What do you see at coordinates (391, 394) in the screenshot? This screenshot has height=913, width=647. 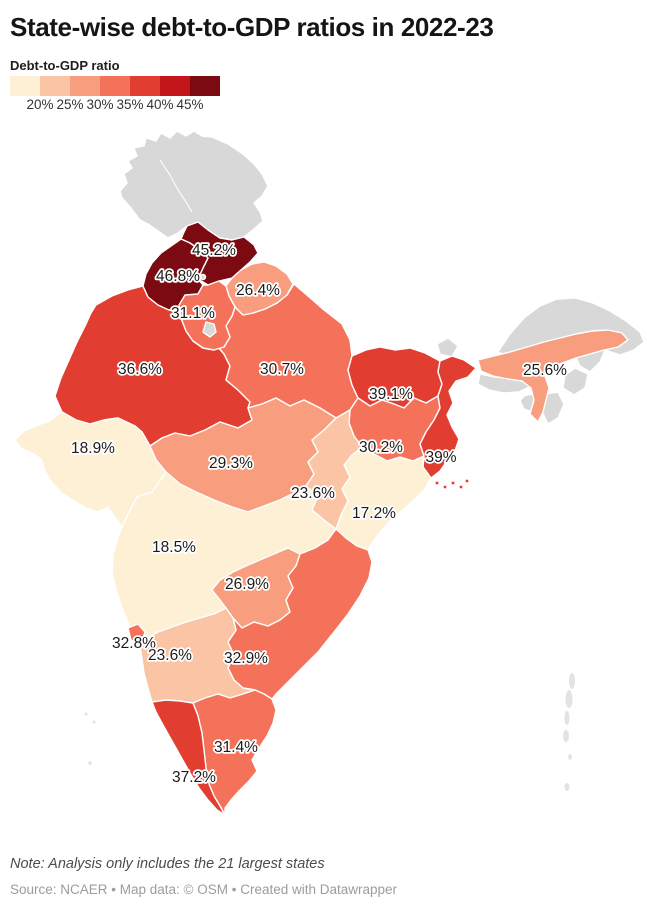 I see `label-bihar: 39.1%` at bounding box center [391, 394].